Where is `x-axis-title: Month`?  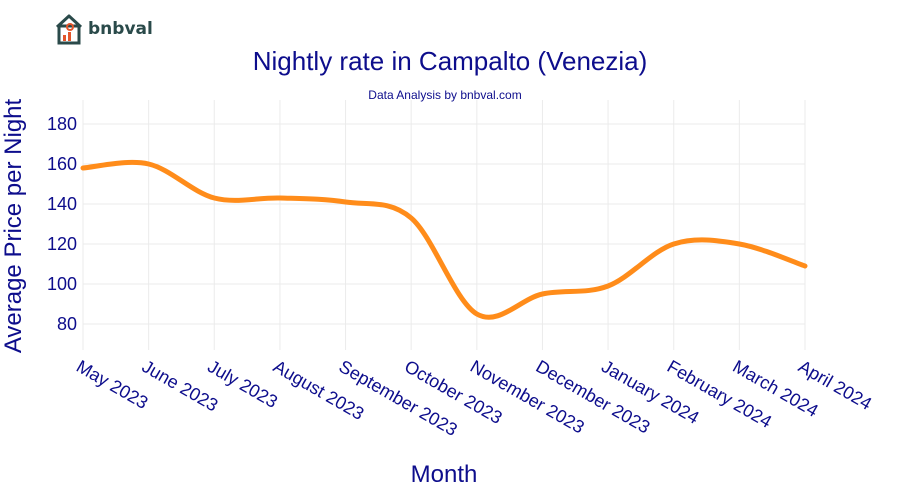
x-axis-title: Month is located at coordinates (444, 474).